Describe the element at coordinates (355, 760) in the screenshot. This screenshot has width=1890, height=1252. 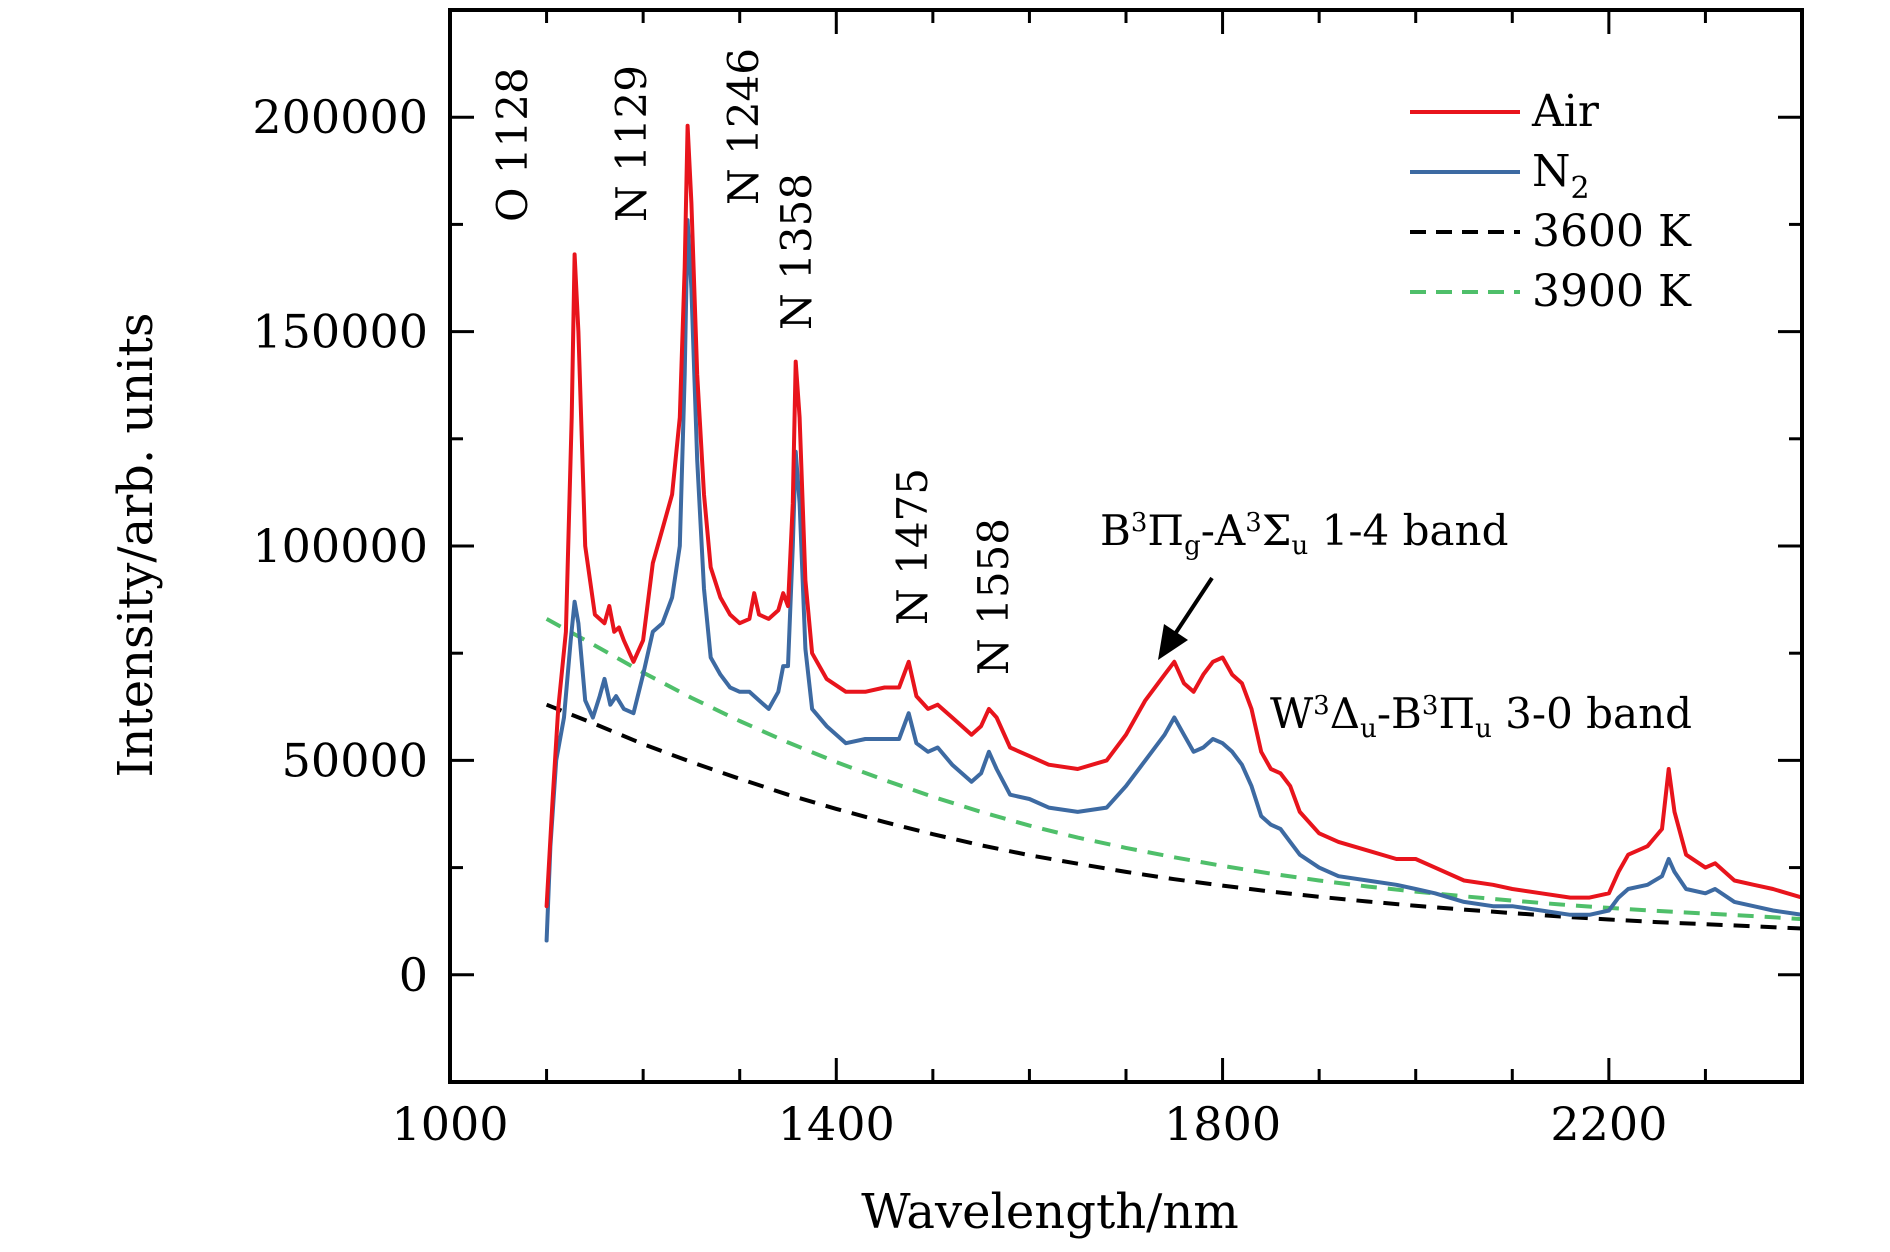
I see `y-tick-label: 50000` at that location.